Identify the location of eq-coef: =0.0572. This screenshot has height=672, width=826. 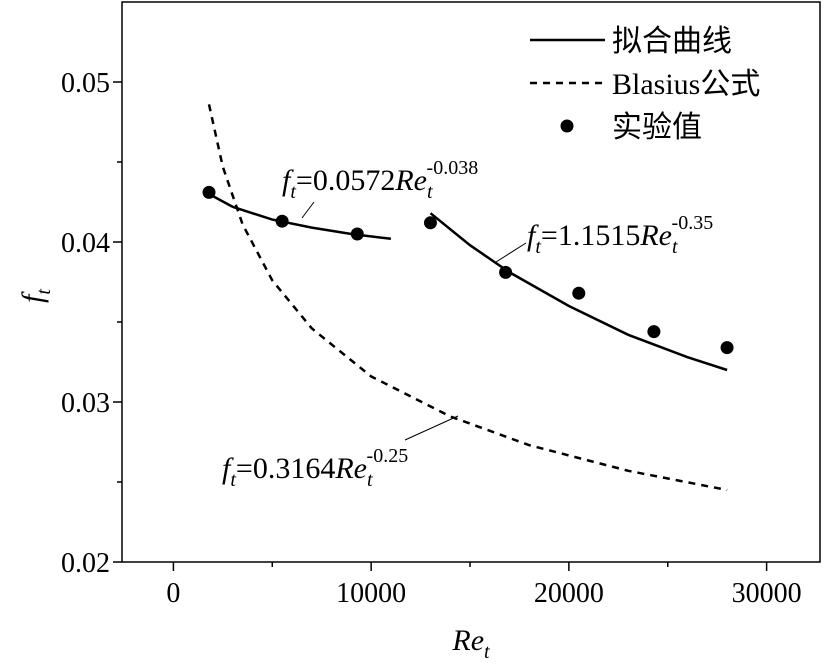
(345, 180).